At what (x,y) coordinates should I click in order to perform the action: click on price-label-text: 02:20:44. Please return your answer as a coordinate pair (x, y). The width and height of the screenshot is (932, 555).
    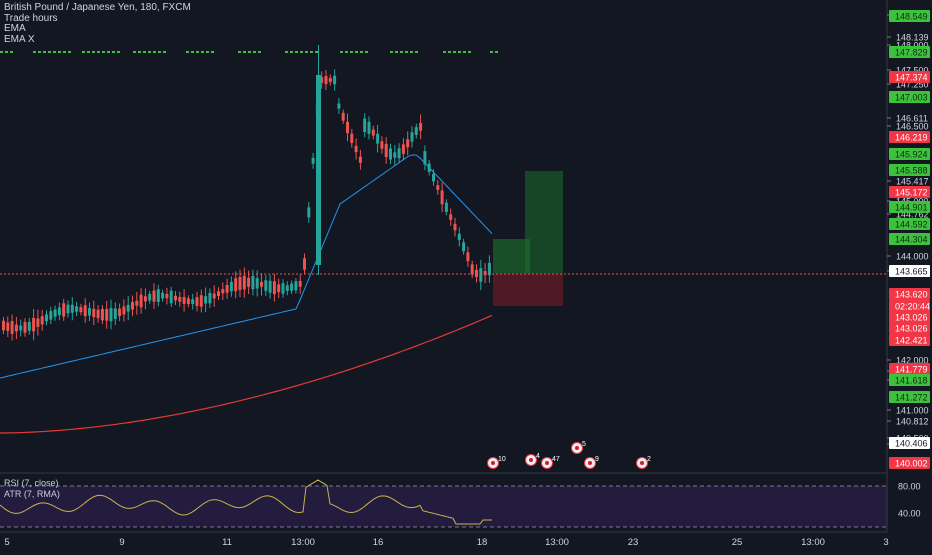
    Looking at the image, I should click on (912, 307).